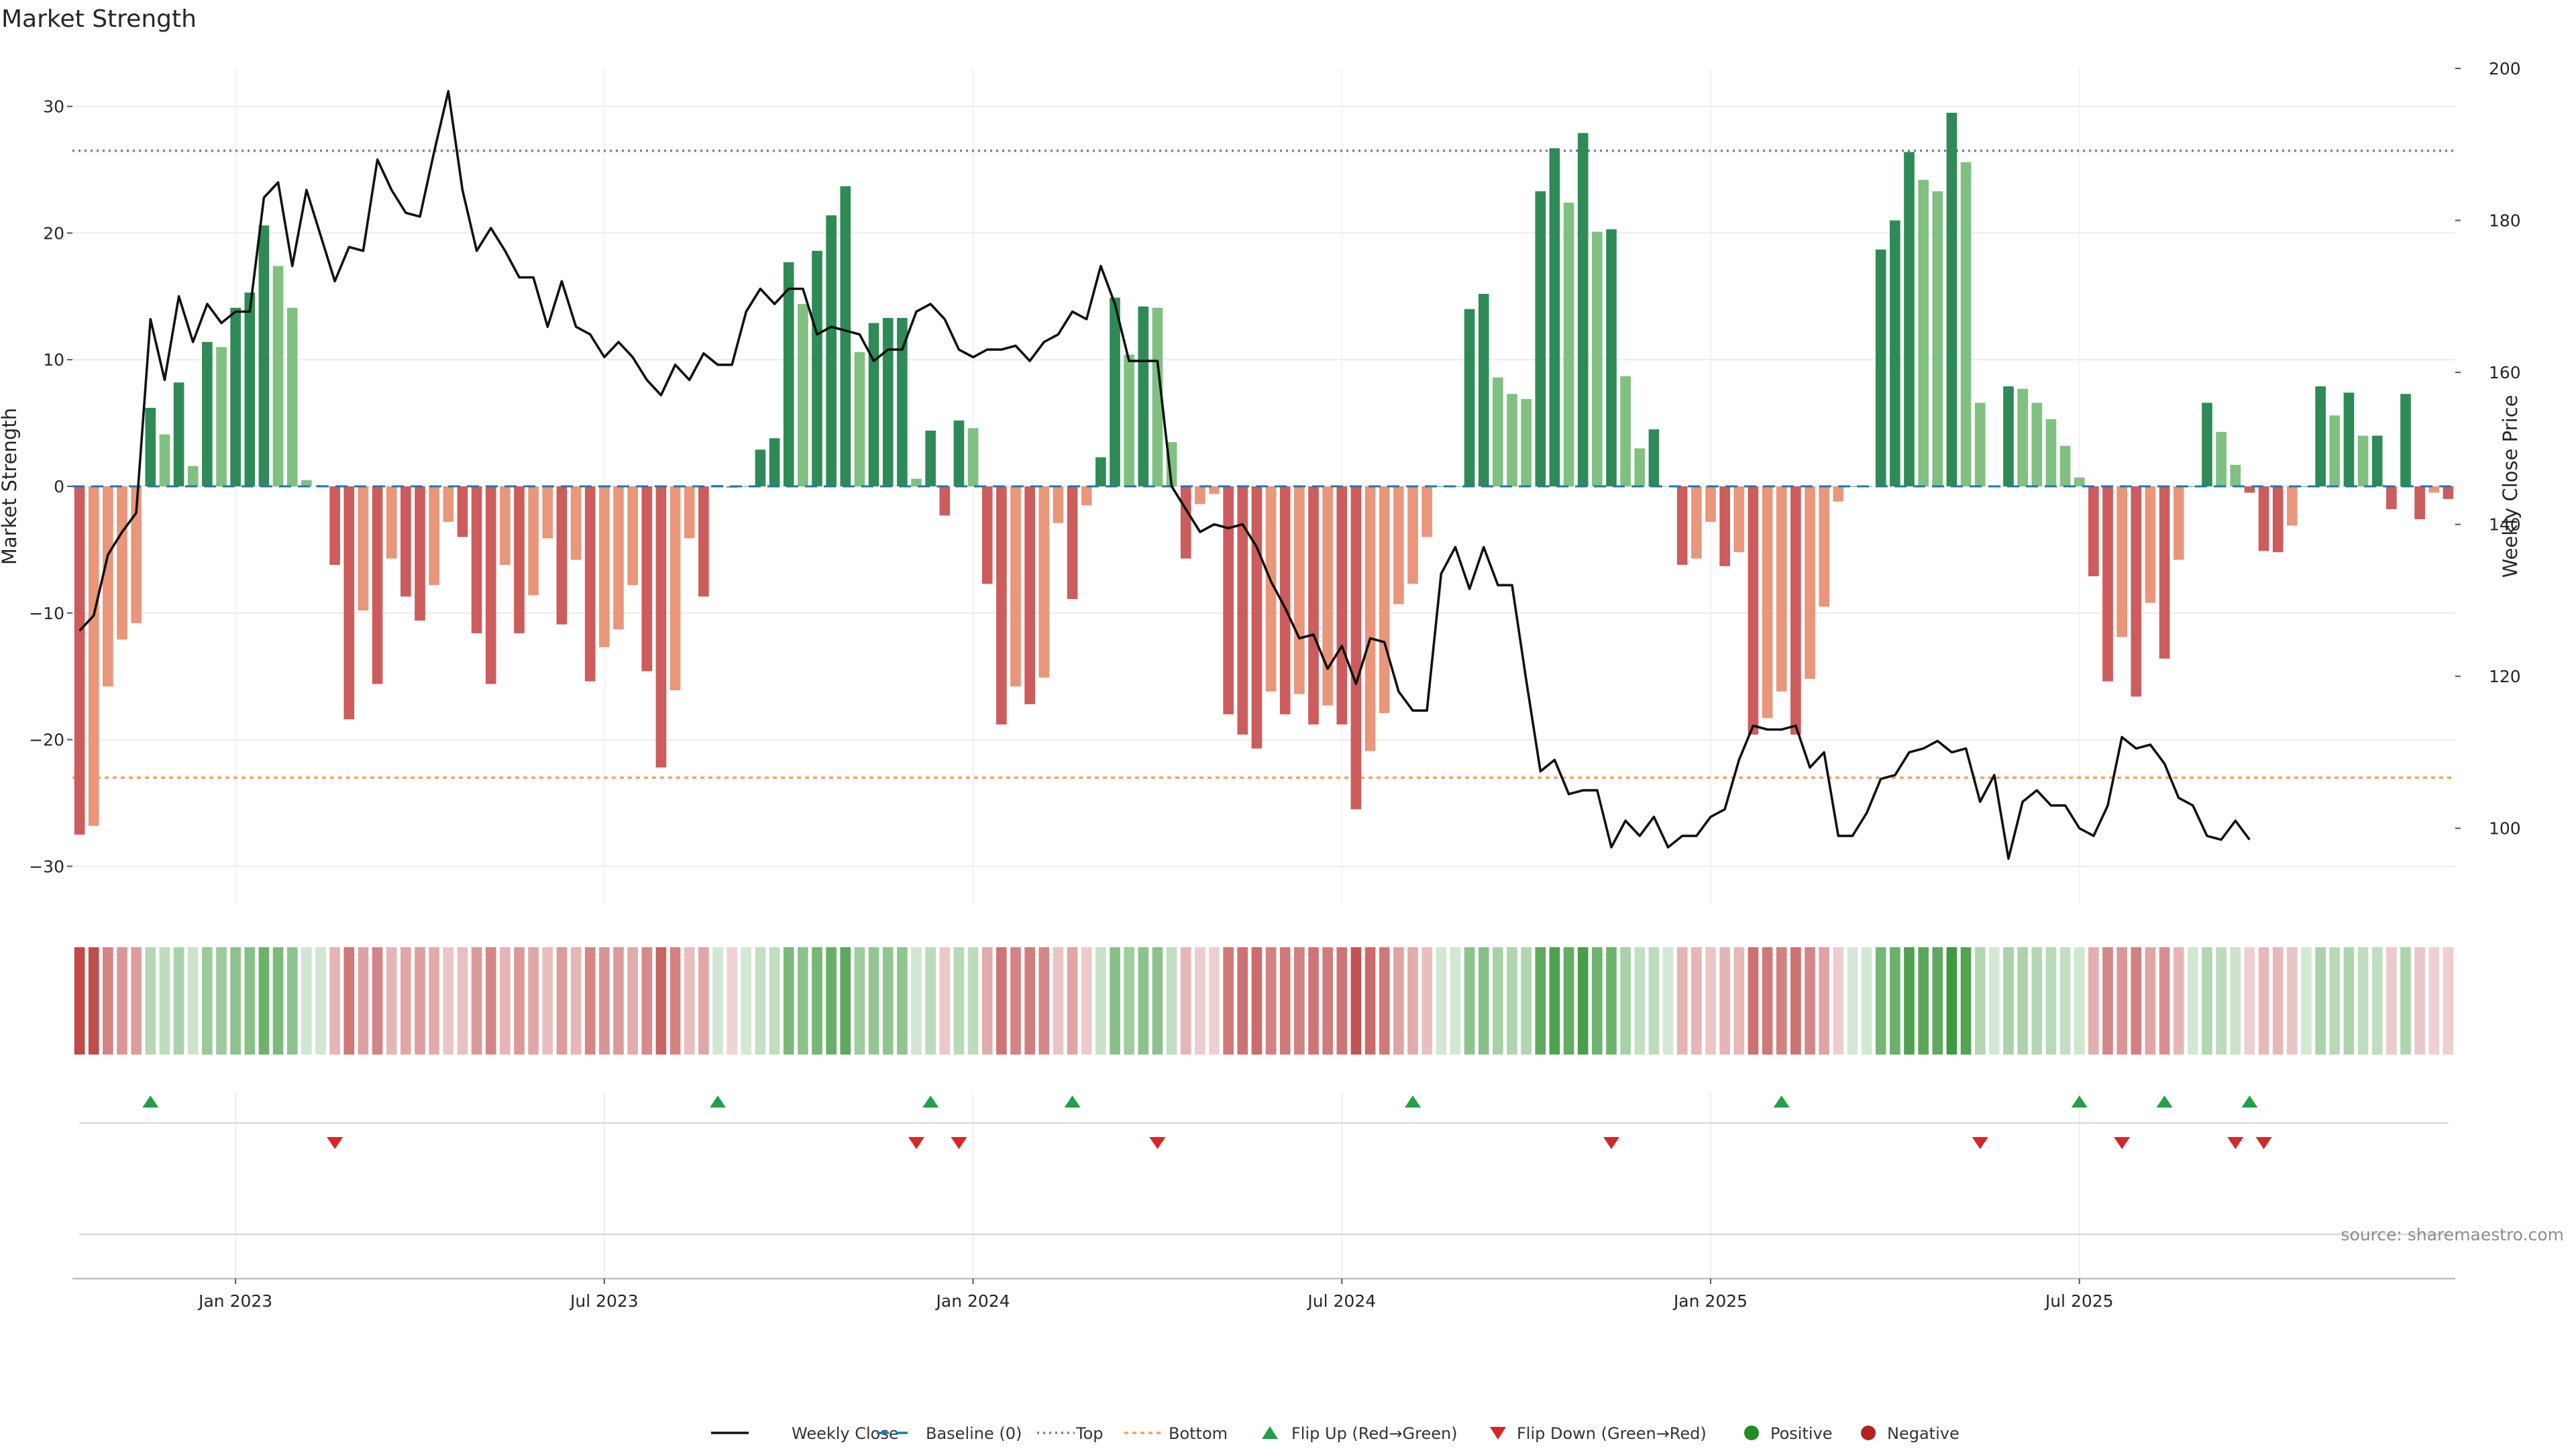  Describe the element at coordinates (805, 1433) in the screenshot. I see `legend-item-weekly: Weekly Close` at that location.